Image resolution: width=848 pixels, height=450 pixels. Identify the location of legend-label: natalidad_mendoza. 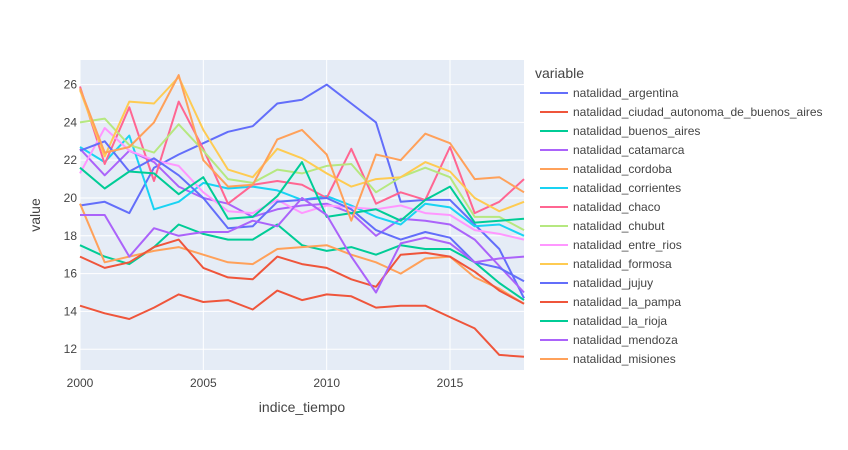
(625, 340).